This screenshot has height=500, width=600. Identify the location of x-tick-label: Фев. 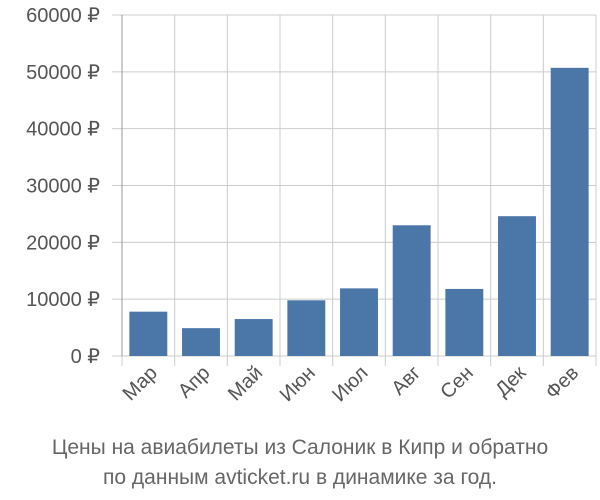
(563, 383).